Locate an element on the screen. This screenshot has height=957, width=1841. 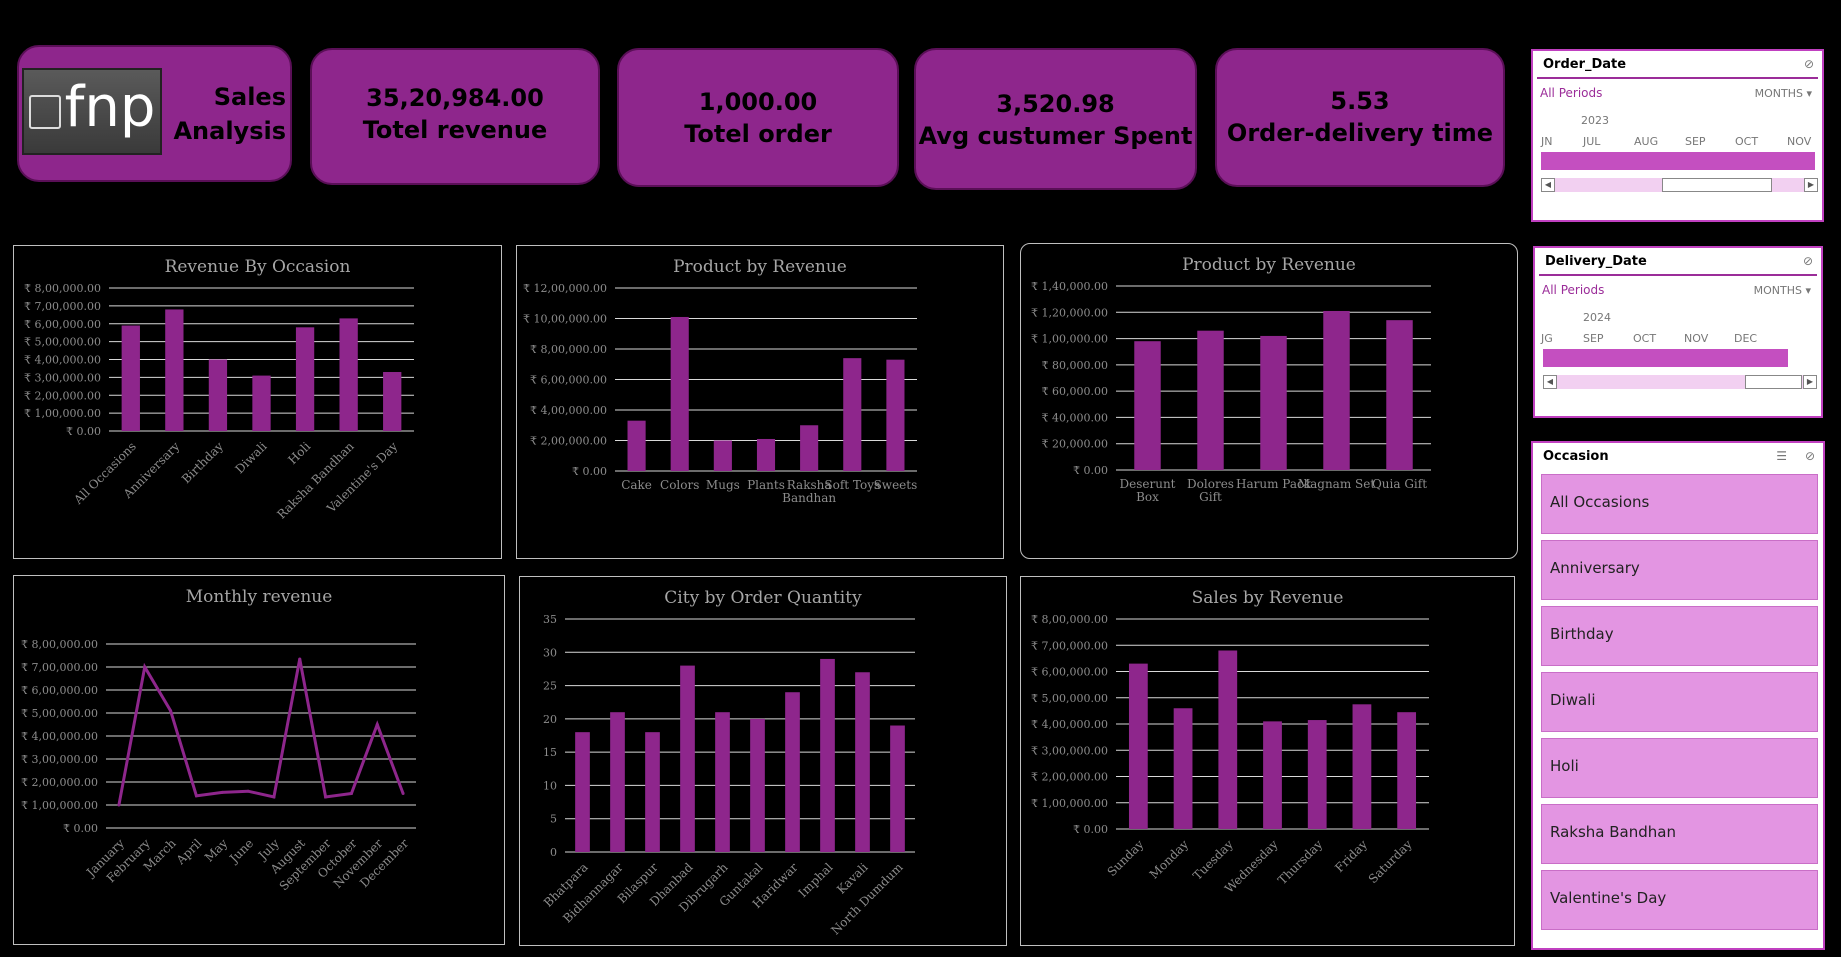
occasion-item: Valentine's Day is located at coordinates (1679, 900).